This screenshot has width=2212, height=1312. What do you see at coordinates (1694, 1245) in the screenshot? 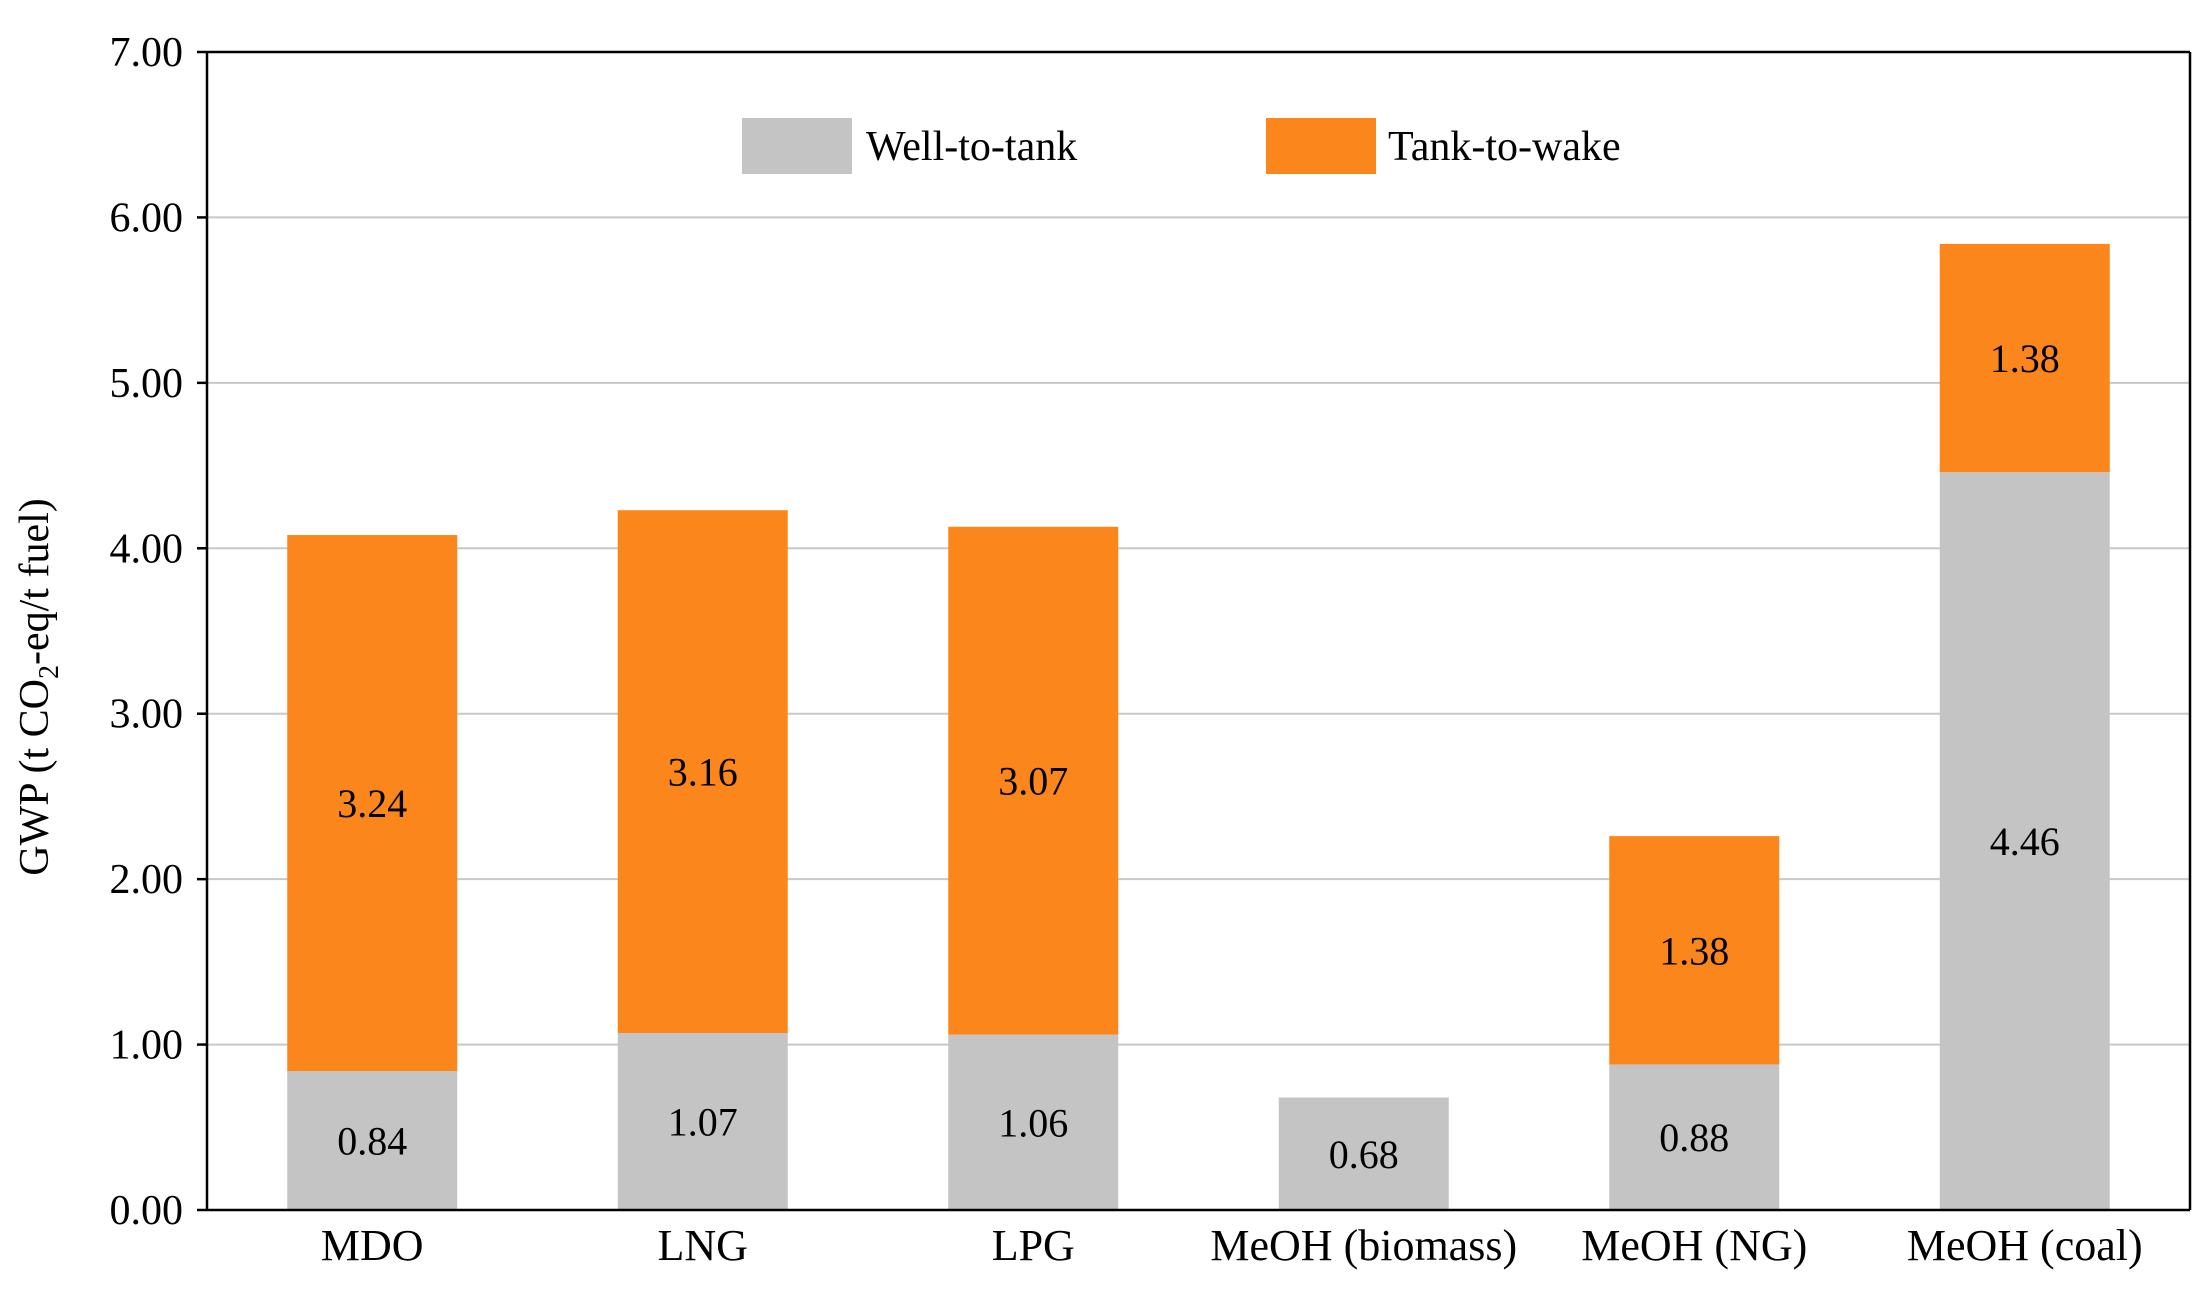
I see `x-category-label: MeOH (NG)` at bounding box center [1694, 1245].